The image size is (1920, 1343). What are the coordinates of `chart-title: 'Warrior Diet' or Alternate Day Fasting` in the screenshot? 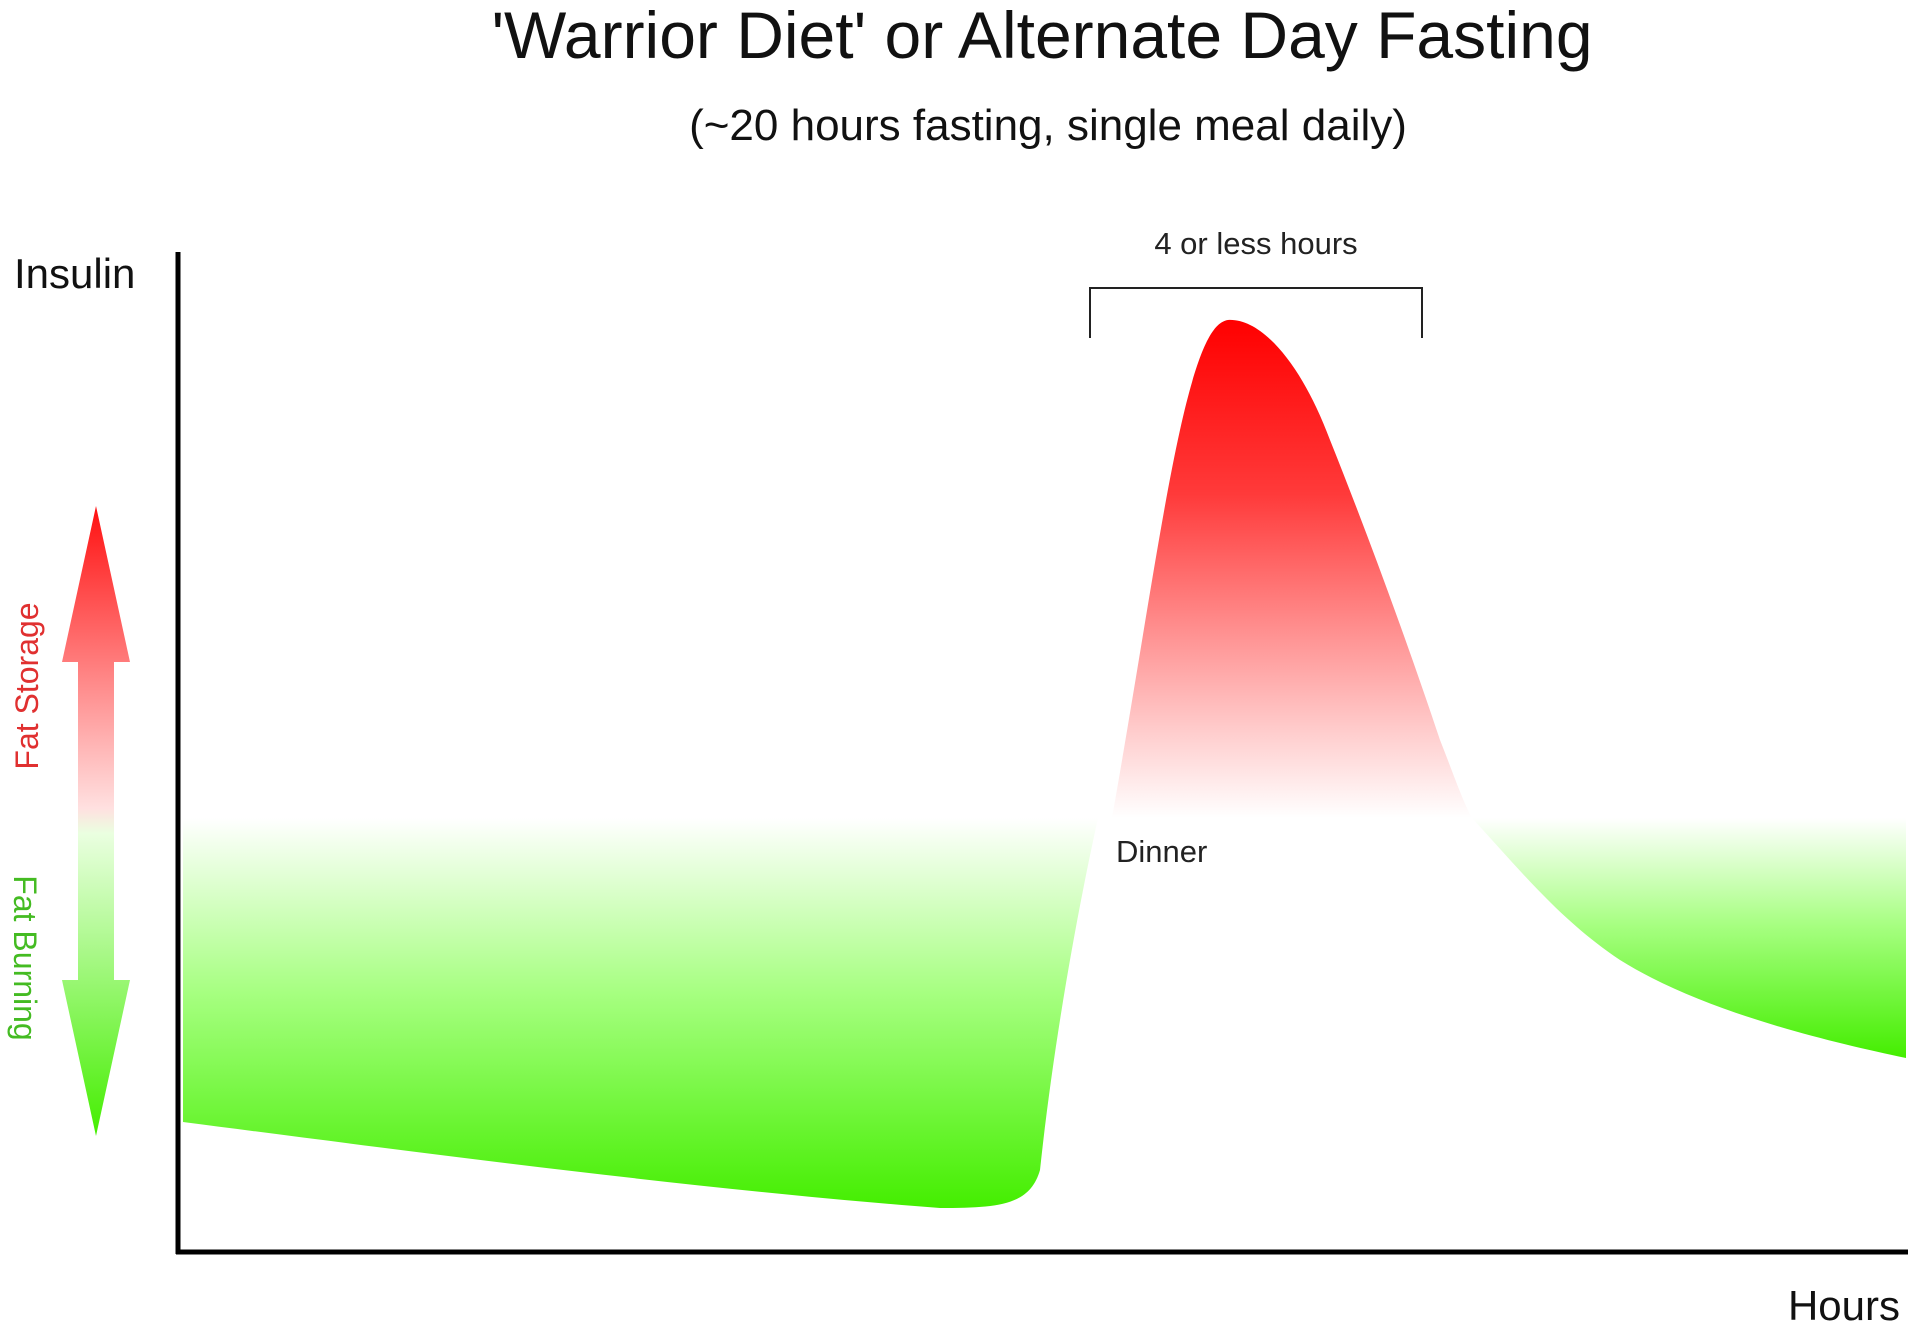 It's located at (1041, 36).